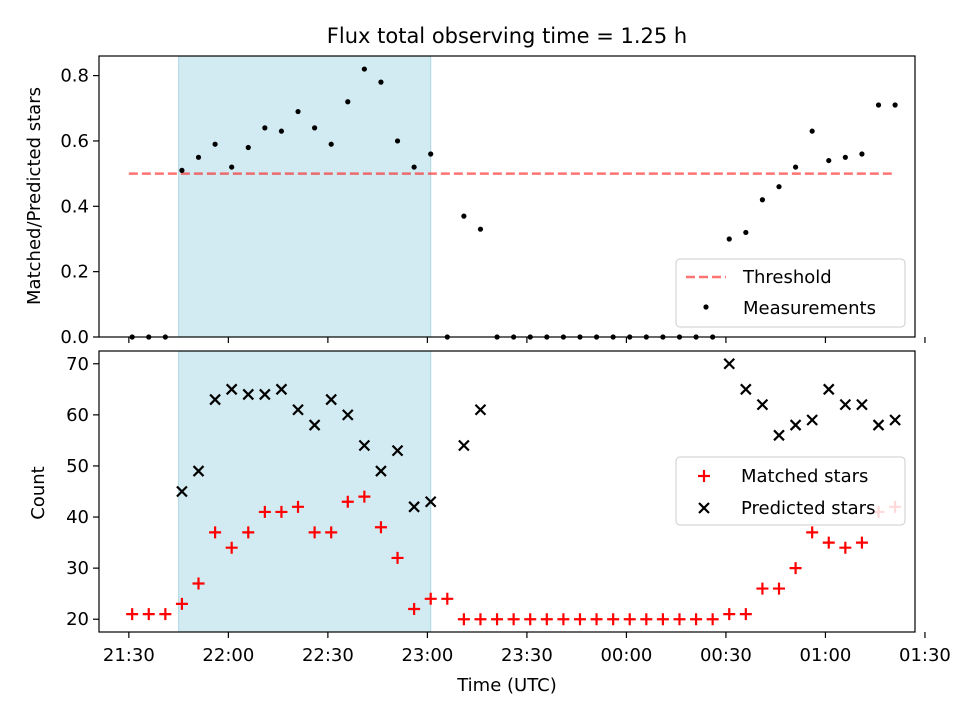 The width and height of the screenshot is (960, 720). I want to click on time-x-tick-label: 23:30, so click(527, 655).